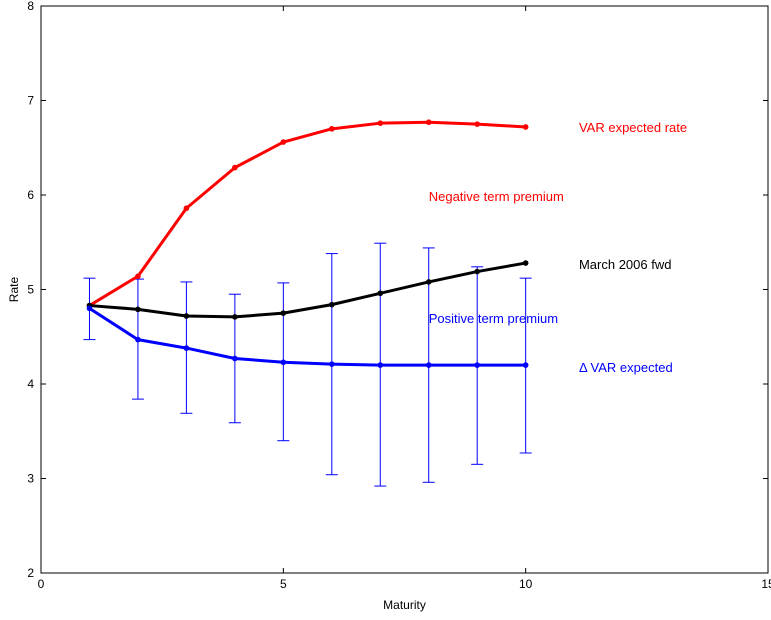  What do you see at coordinates (30, 101) in the screenshot?
I see `y-tick-label: 7` at bounding box center [30, 101].